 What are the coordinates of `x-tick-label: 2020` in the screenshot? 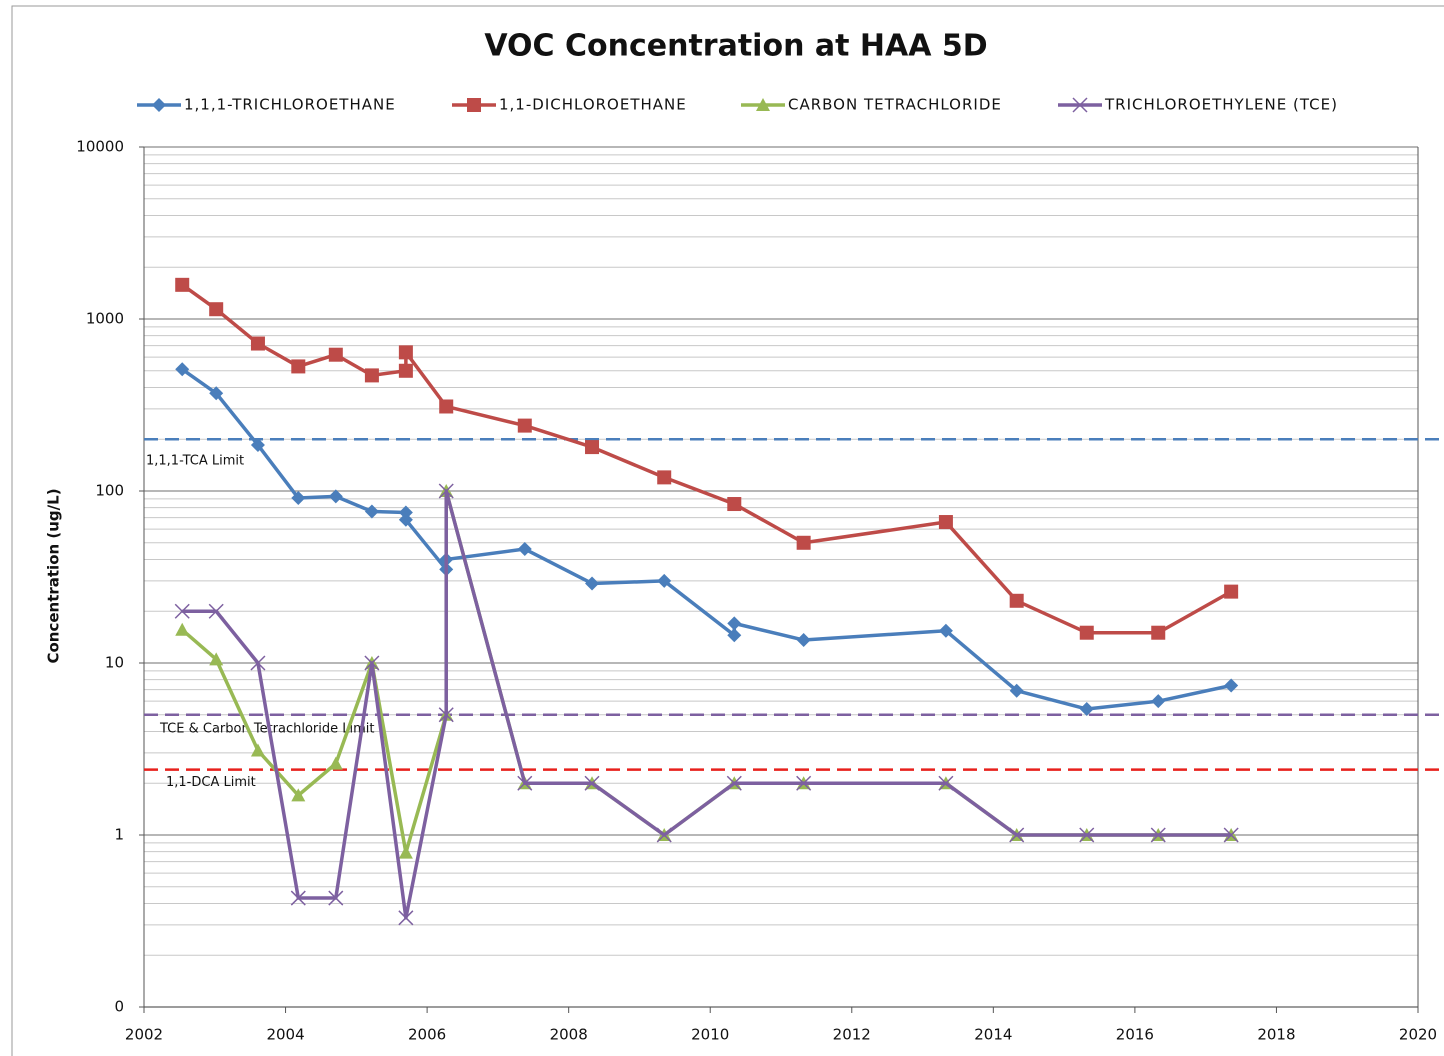 It's located at (1418, 1035).